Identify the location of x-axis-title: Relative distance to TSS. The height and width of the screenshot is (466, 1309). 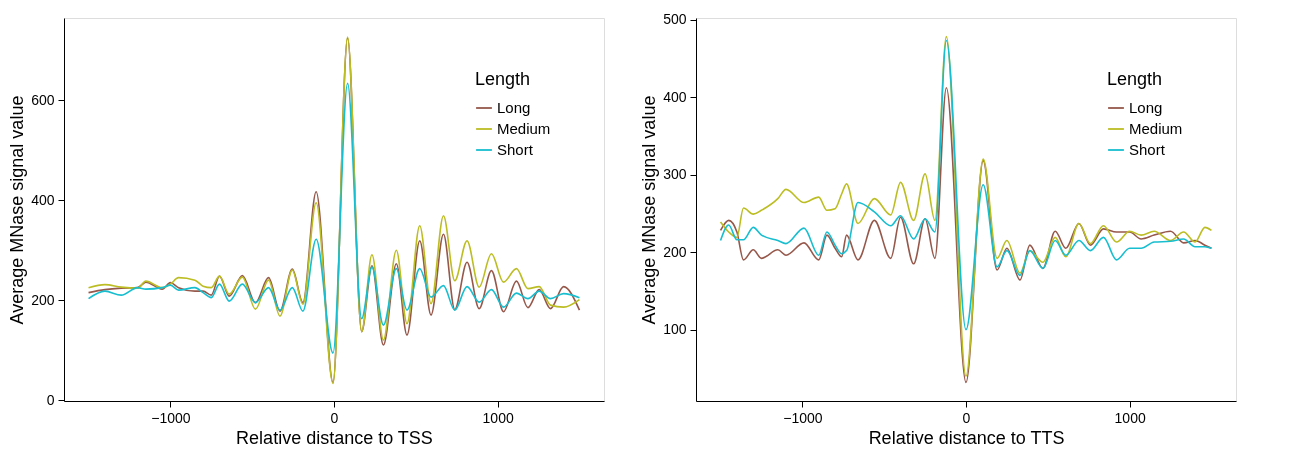
(334, 437).